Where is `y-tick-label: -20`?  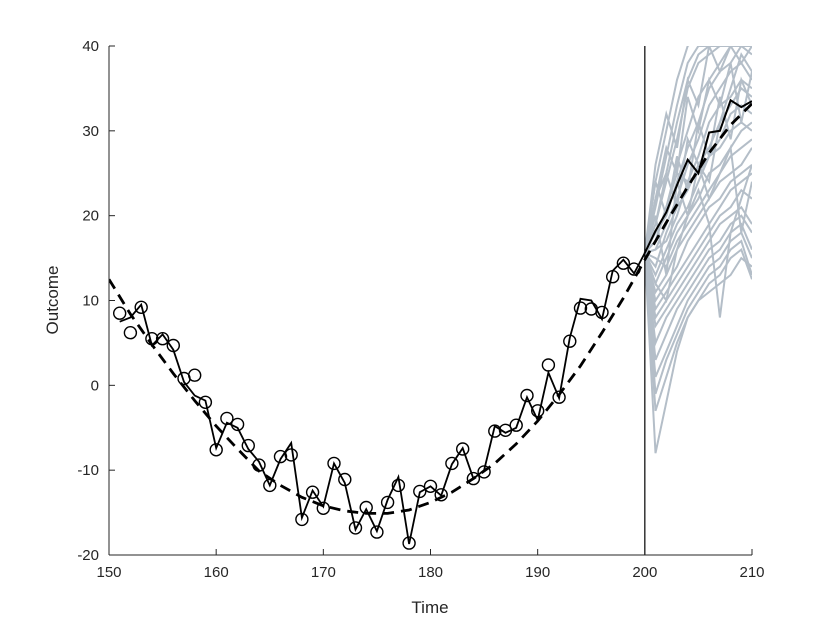 y-tick-label: -20 is located at coordinates (88, 555).